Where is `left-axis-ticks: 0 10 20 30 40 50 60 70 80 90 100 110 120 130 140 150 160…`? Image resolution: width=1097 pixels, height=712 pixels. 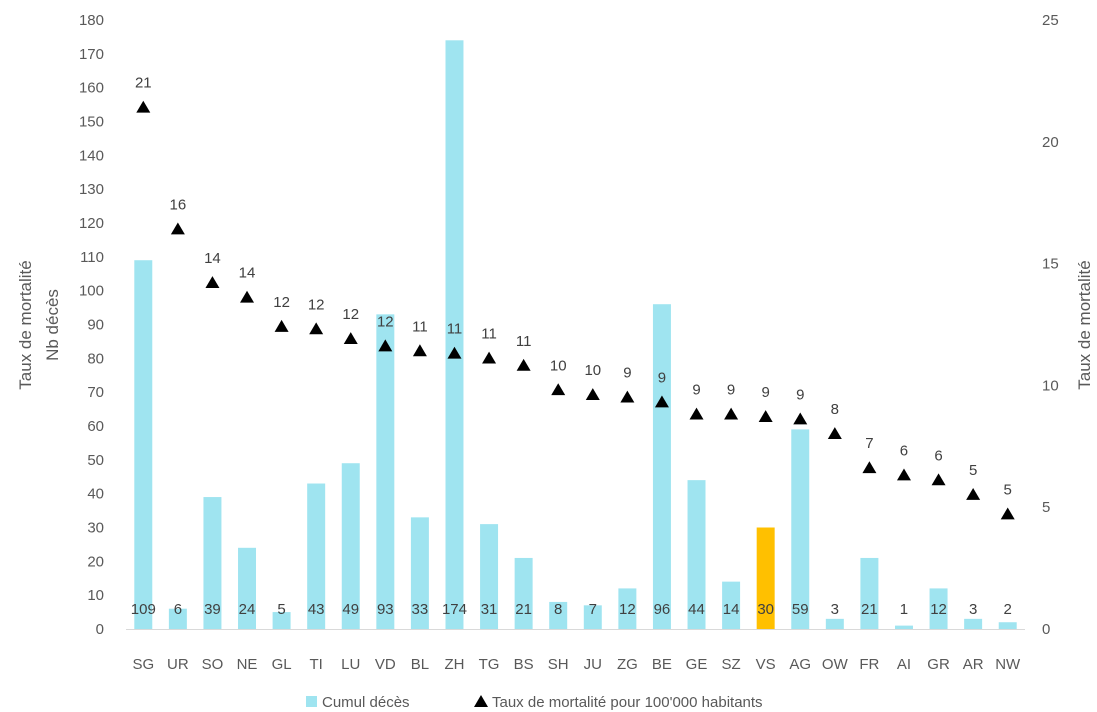
left-axis-ticks: 0 10 20 30 40 50 60 70 80 90 100 110 120 130 140 150 160… is located at coordinates (91, 325).